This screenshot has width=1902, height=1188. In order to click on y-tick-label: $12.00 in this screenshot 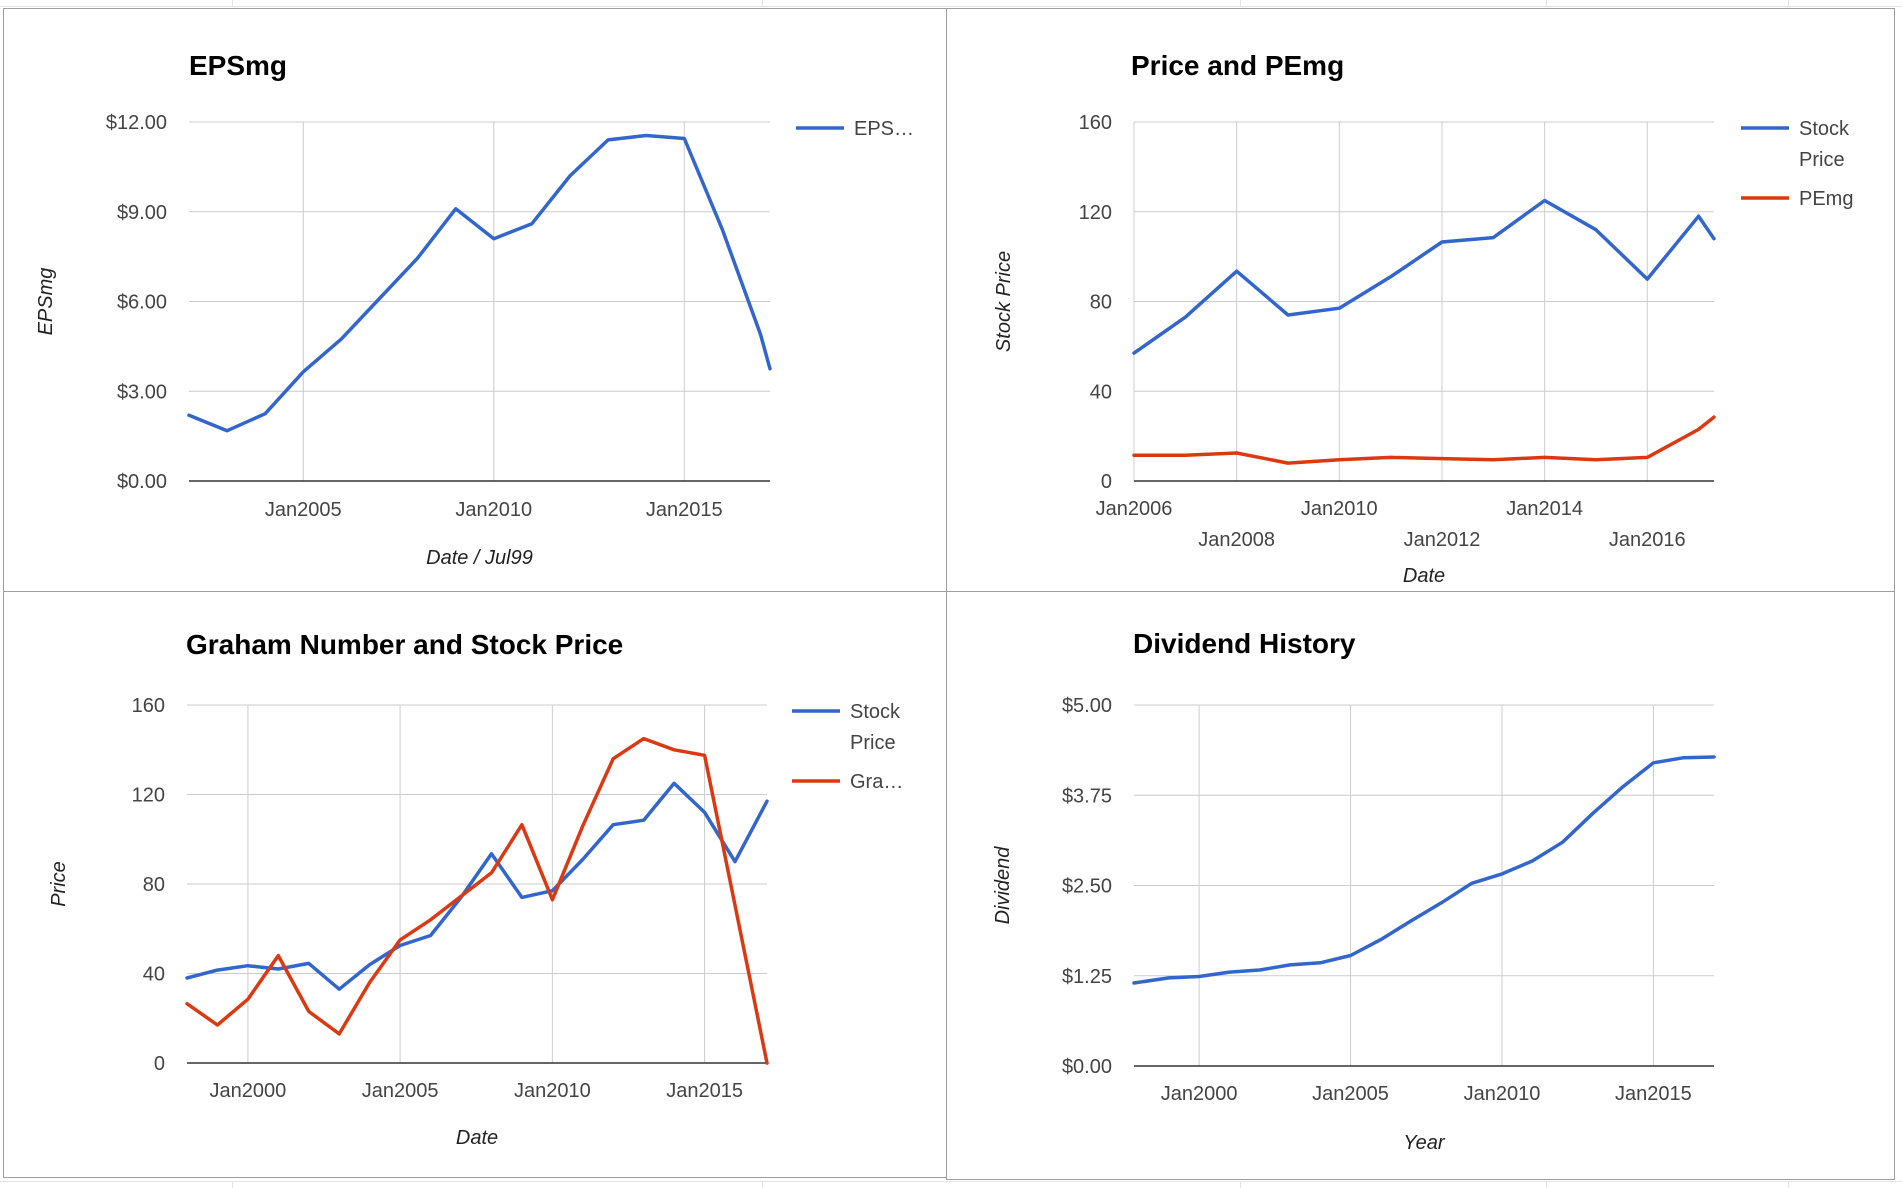, I will do `click(136, 123)`.